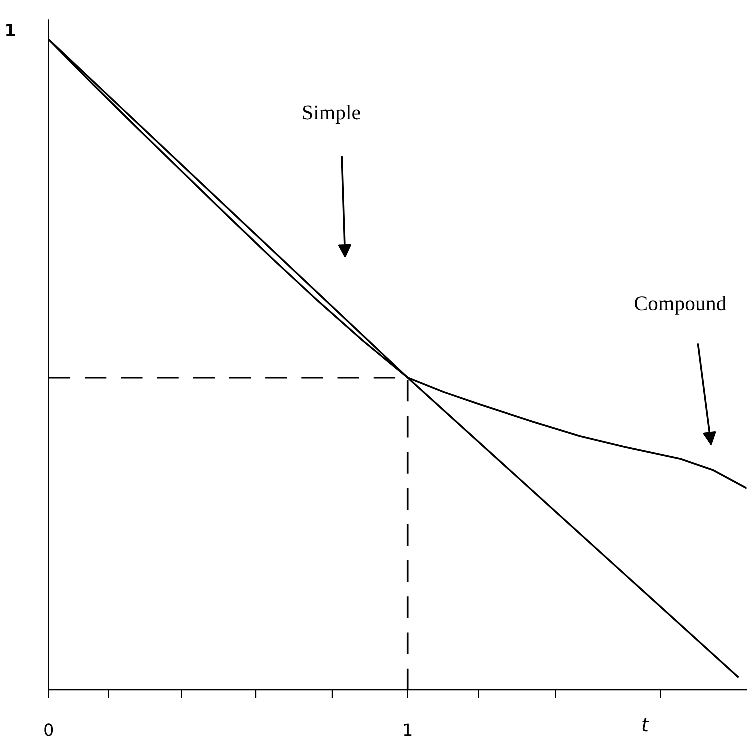 The image size is (752, 746). I want to click on x-tick-label: 0, so click(49, 730).